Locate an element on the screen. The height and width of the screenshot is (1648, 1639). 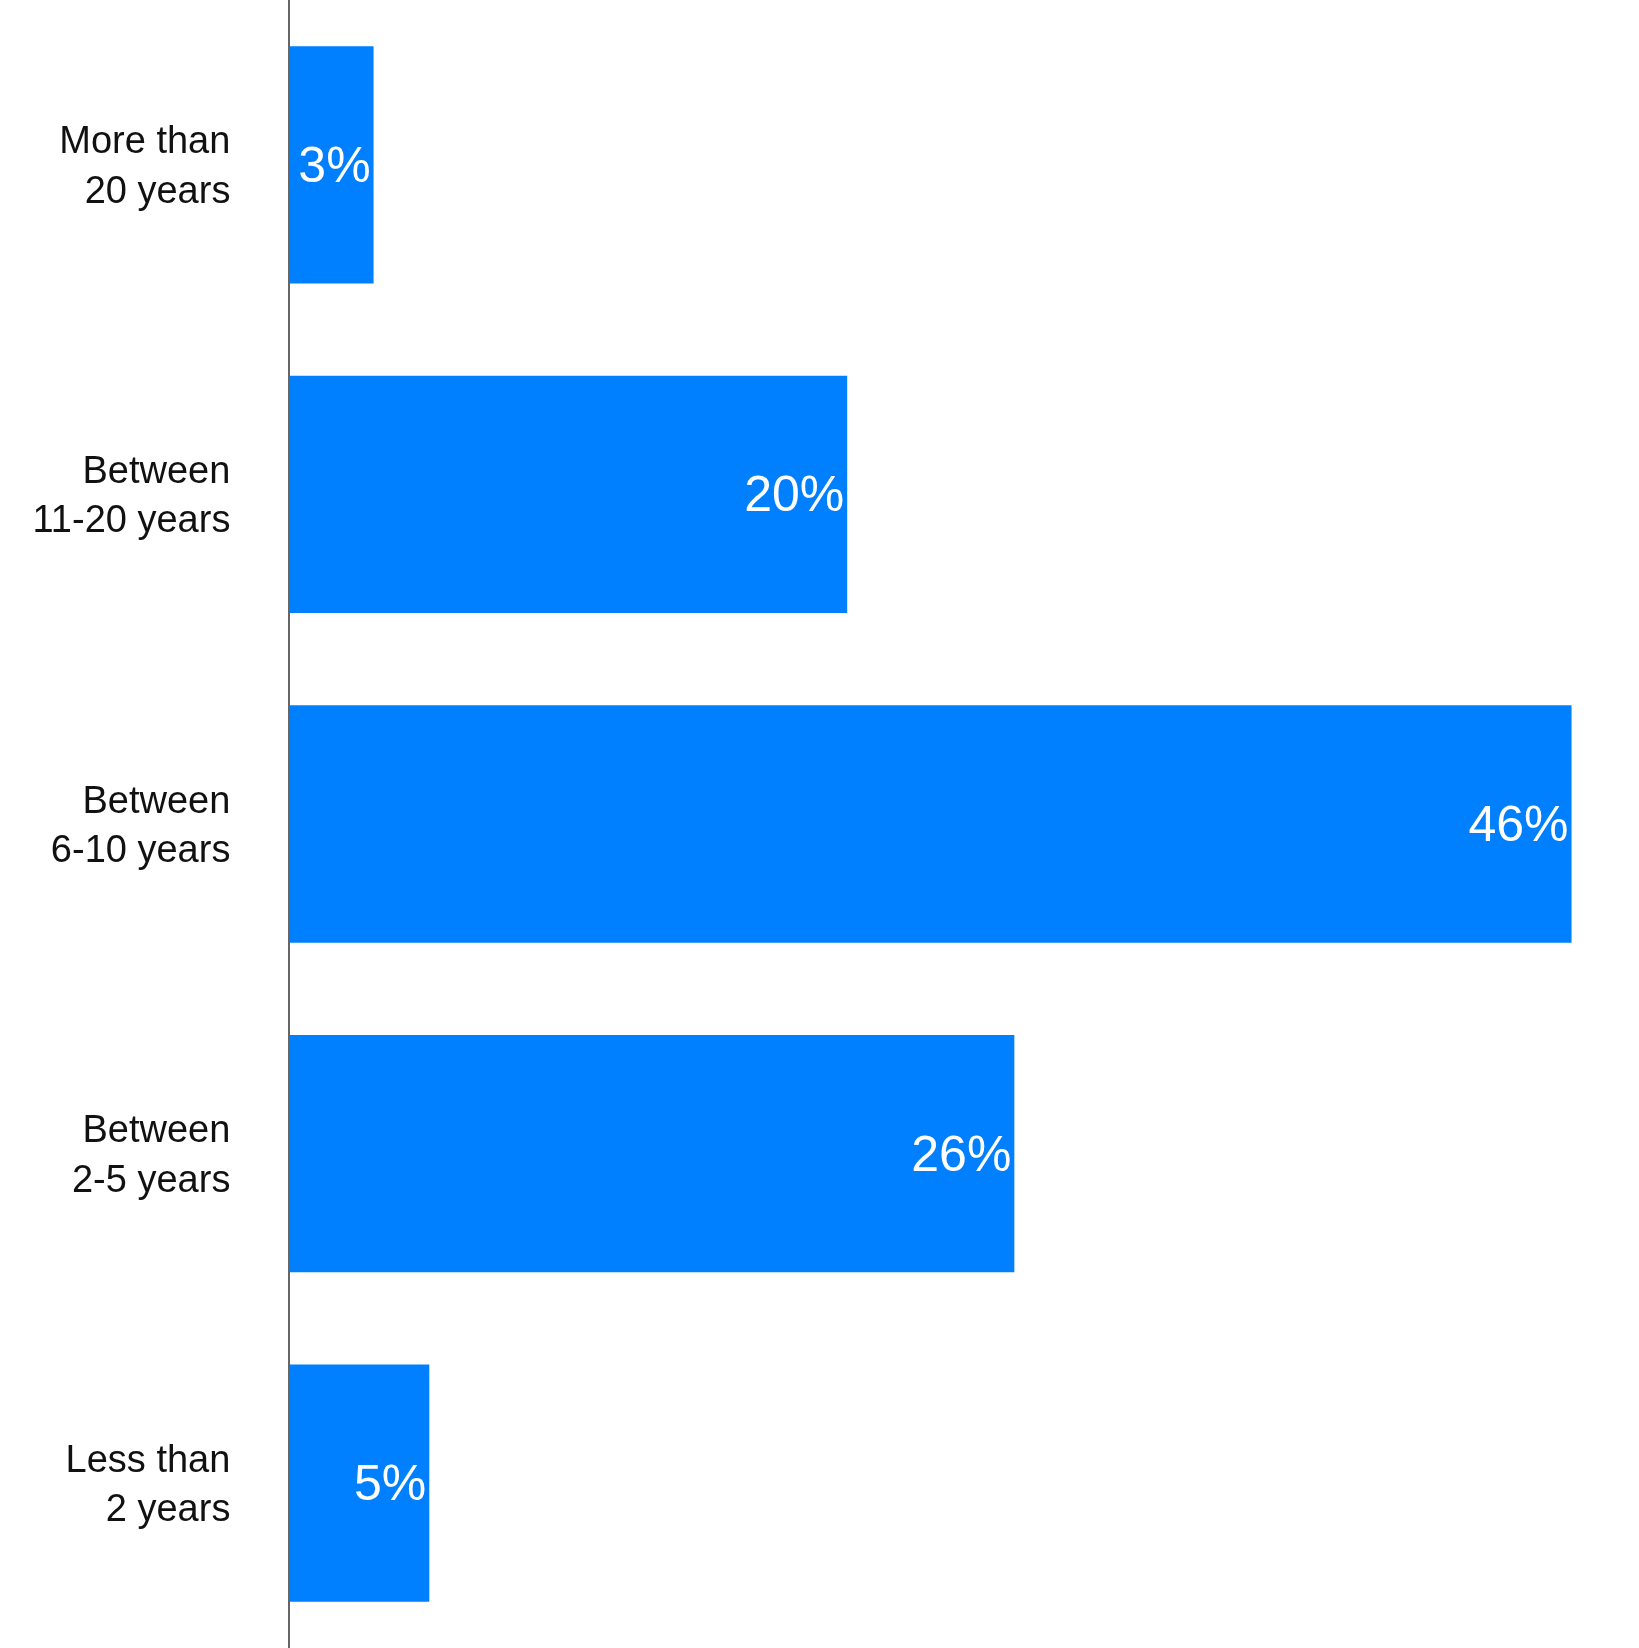
data-label: 26% is located at coordinates (961, 1153).